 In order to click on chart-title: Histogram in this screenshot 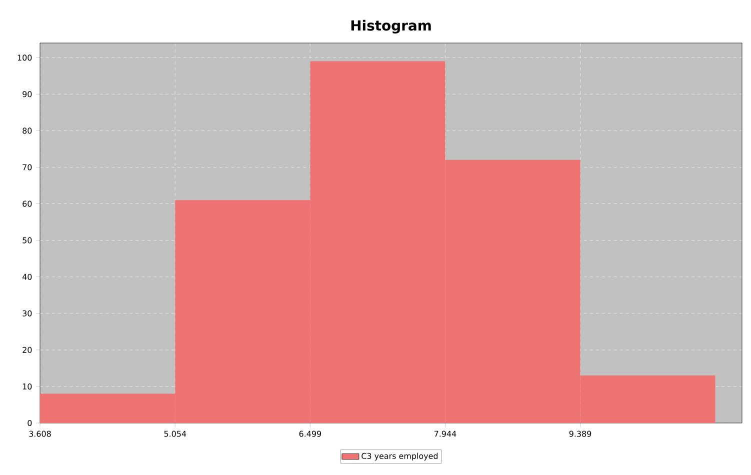, I will do `click(391, 27)`.